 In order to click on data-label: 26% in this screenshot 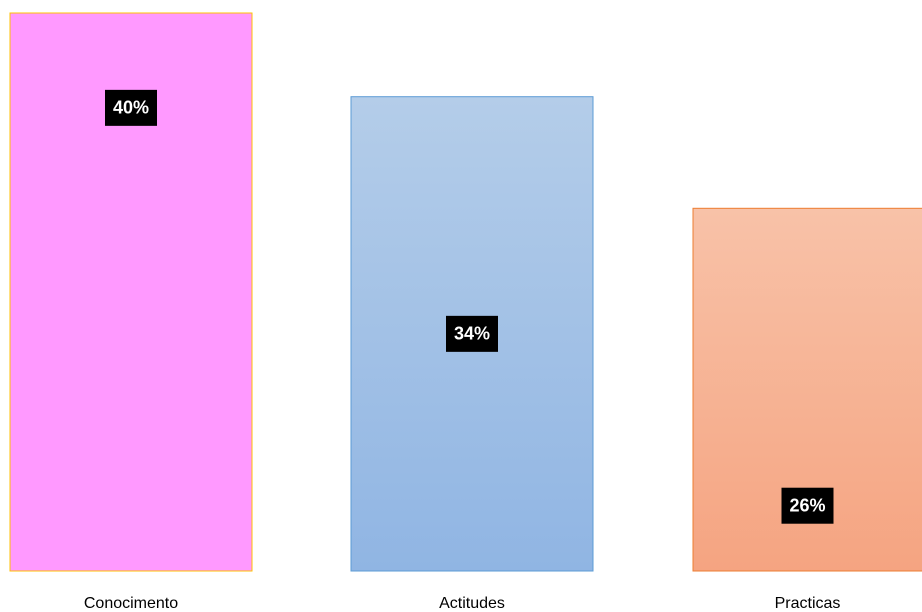, I will do `click(807, 505)`.